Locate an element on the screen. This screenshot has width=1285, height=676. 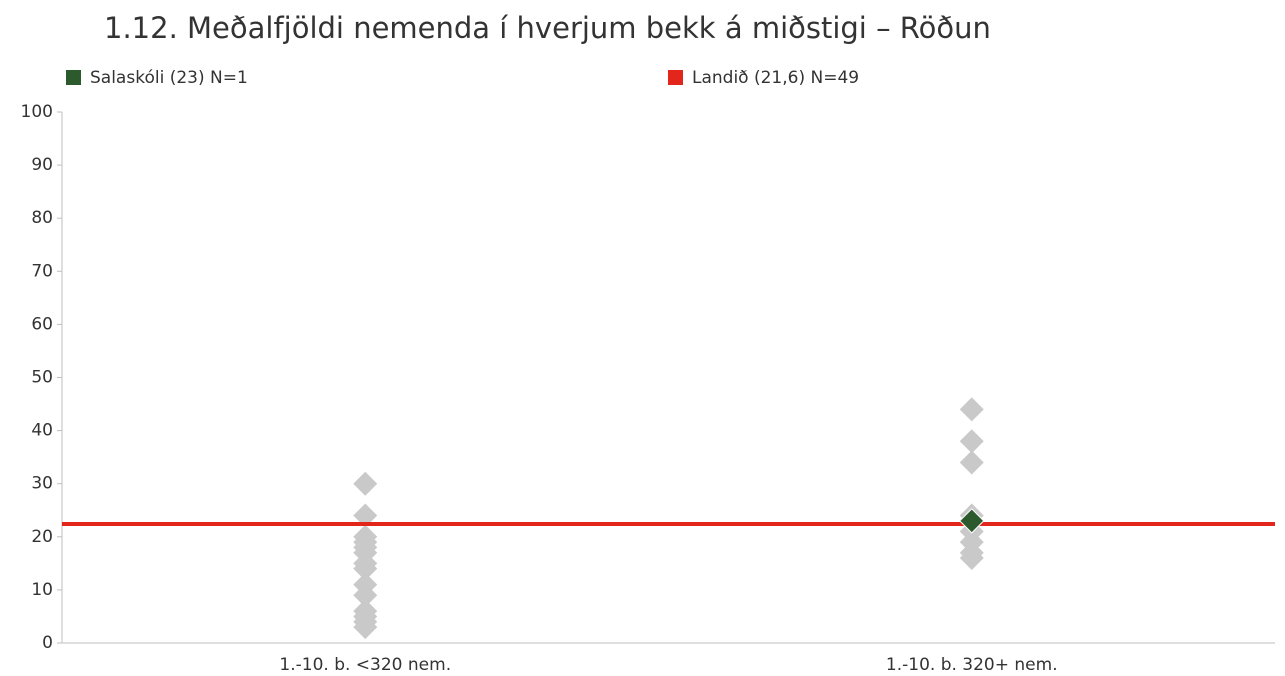
y-tick-label: 60 is located at coordinates (42, 324).